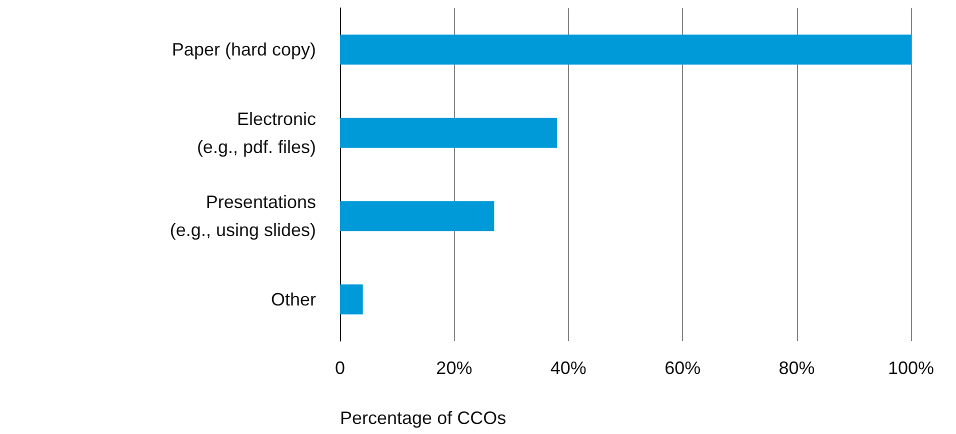  I want to click on x-tick-label: 0, so click(340, 368).